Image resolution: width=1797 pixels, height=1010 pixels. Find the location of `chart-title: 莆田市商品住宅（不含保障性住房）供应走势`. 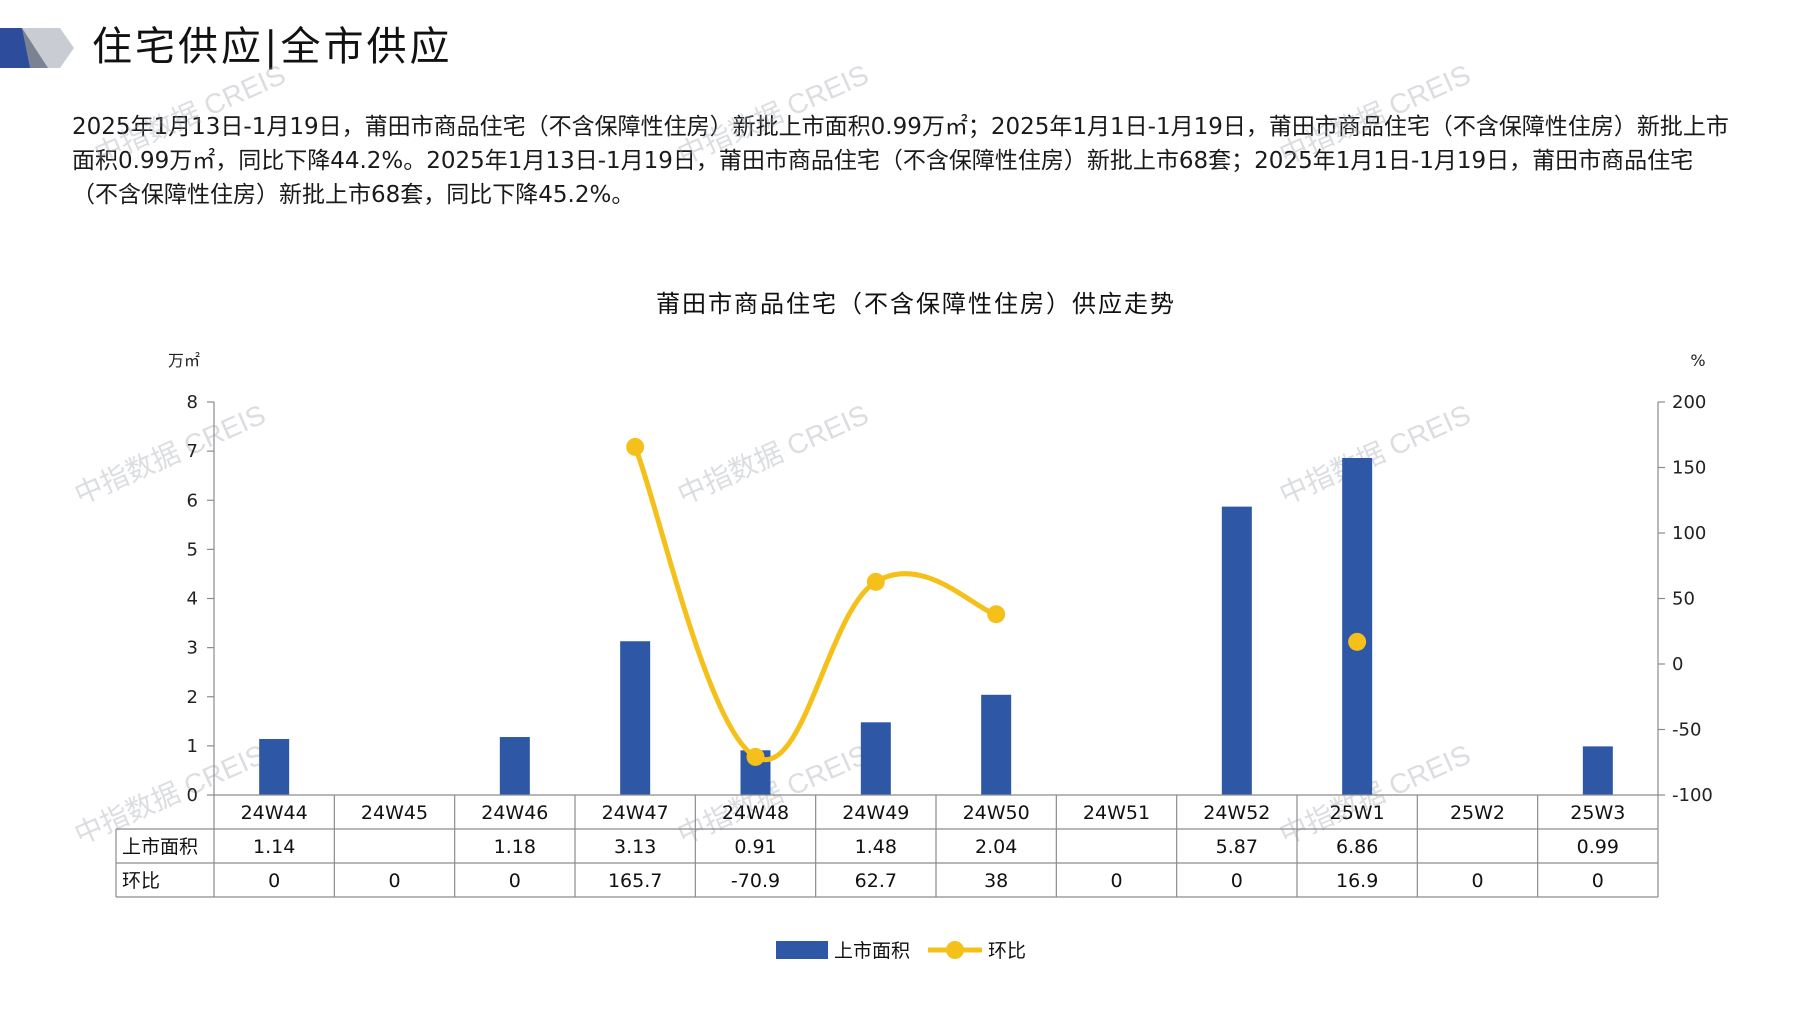

chart-title: 莆田市商品住宅（不含保障性住房）供应走势 is located at coordinates (916, 304).